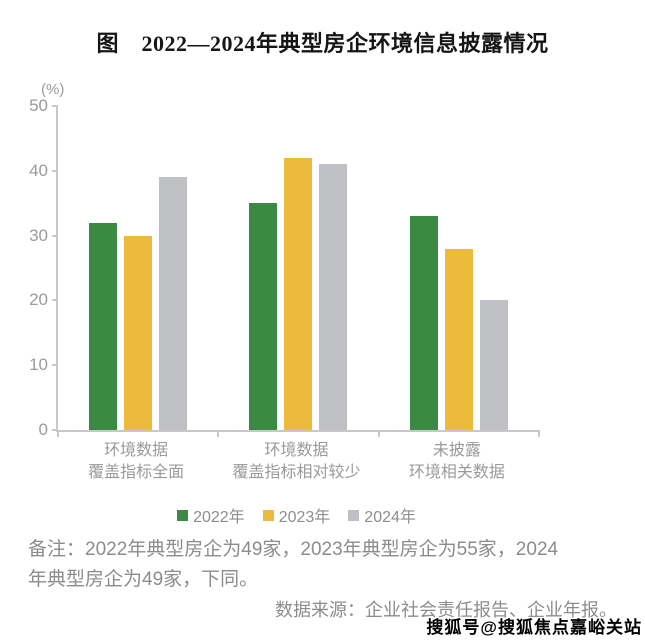 The height and width of the screenshot is (641, 645). What do you see at coordinates (219, 517) in the screenshot?
I see `legend-label: 2022年` at bounding box center [219, 517].